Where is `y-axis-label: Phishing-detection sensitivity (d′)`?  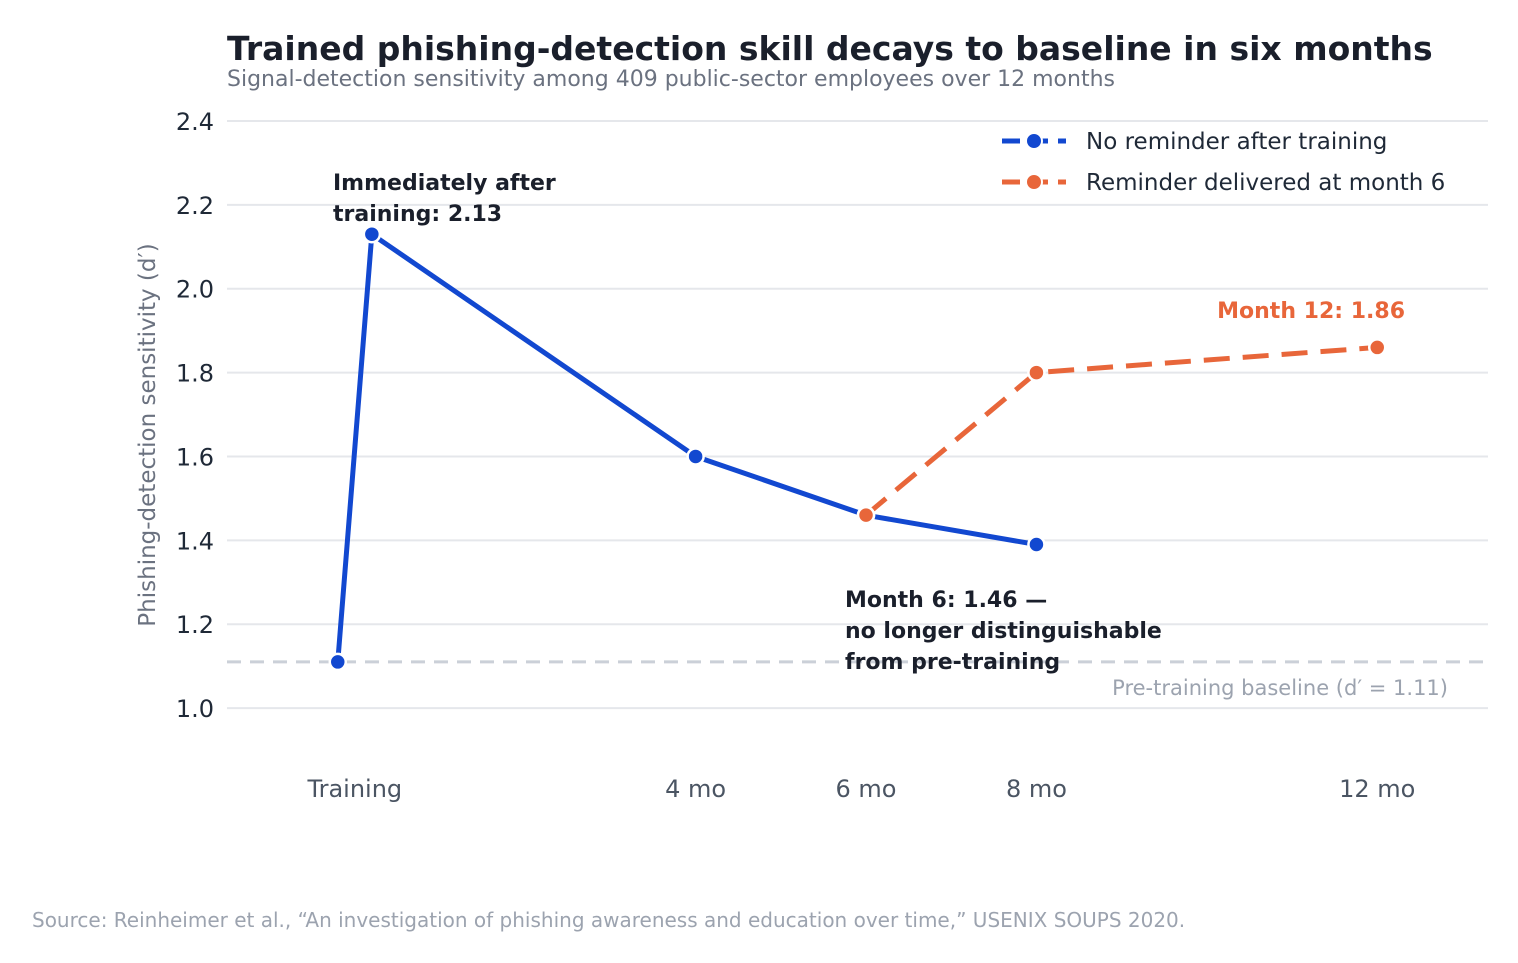
y-axis-label: Phishing-detection sensitivity (d′) is located at coordinates (148, 434).